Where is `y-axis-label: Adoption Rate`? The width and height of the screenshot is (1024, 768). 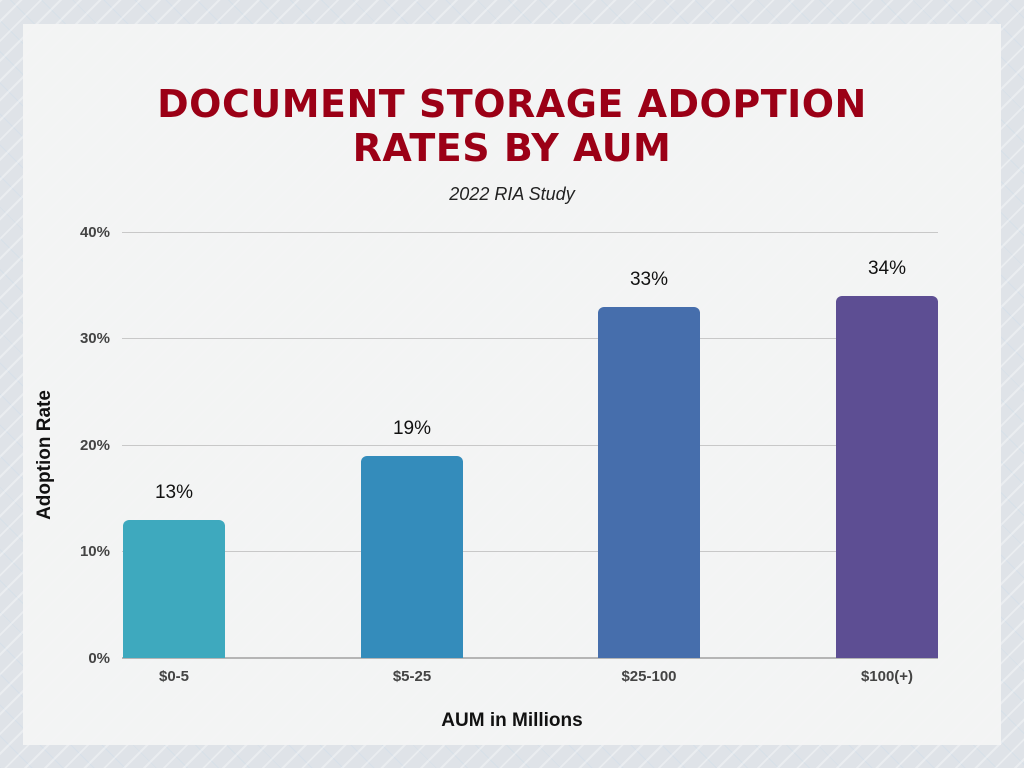
y-axis-label: Adoption Rate is located at coordinates (44, 455).